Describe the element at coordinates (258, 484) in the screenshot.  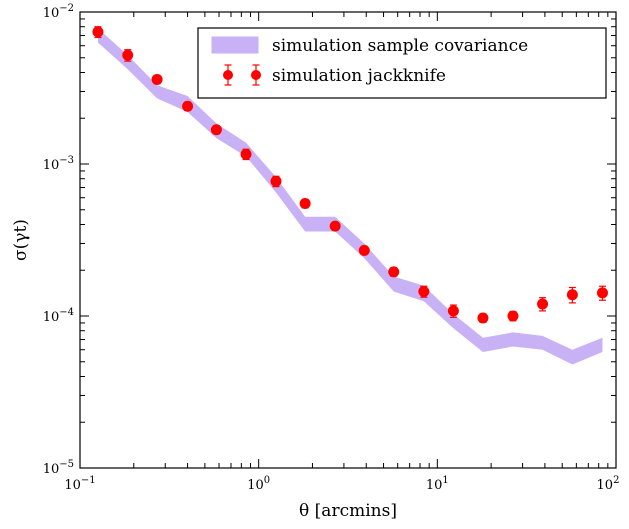
I see `x-tick-label: 10⁰` at that location.